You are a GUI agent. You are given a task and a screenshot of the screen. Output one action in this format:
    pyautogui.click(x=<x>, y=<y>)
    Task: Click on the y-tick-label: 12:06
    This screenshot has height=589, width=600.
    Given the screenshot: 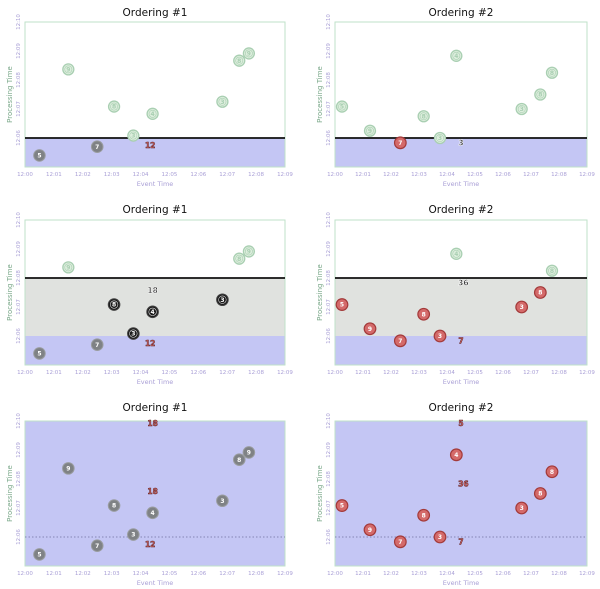 What is the action you would take?
    pyautogui.click(x=329, y=537)
    